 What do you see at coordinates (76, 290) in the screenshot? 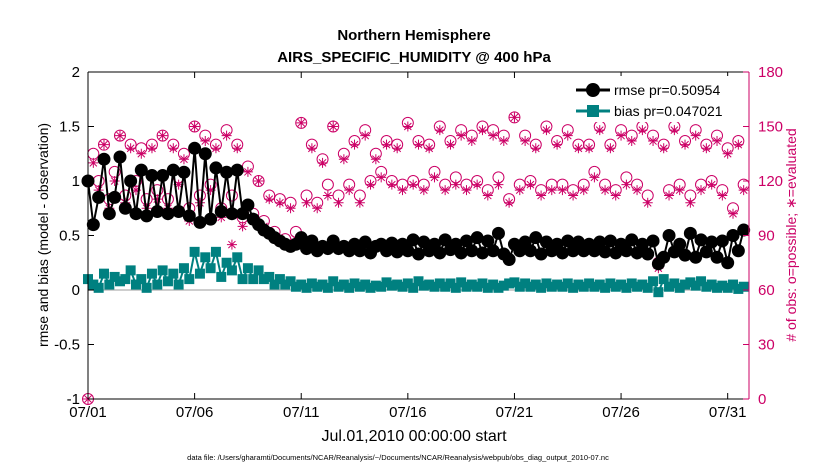
I see `y-tick-label: 0` at bounding box center [76, 290].